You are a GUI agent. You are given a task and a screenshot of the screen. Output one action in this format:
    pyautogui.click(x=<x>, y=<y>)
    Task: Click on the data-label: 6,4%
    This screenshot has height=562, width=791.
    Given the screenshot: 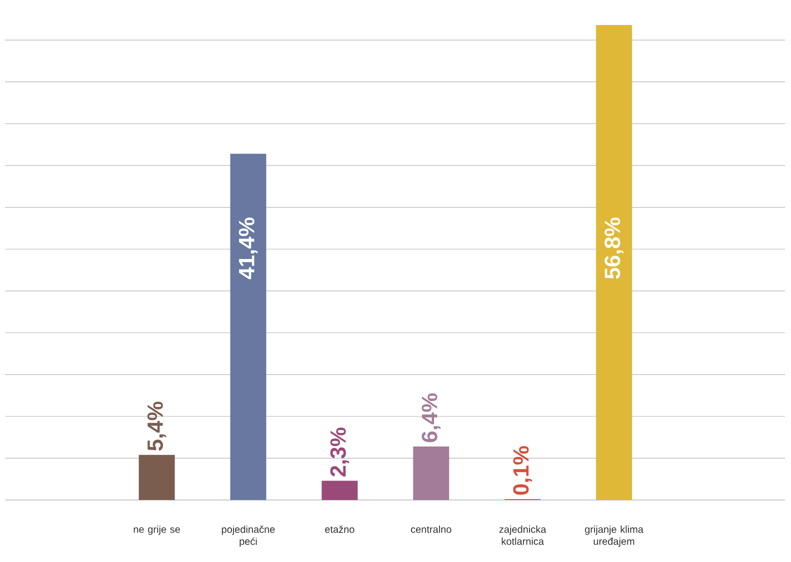 What is the action you would take?
    pyautogui.click(x=431, y=417)
    